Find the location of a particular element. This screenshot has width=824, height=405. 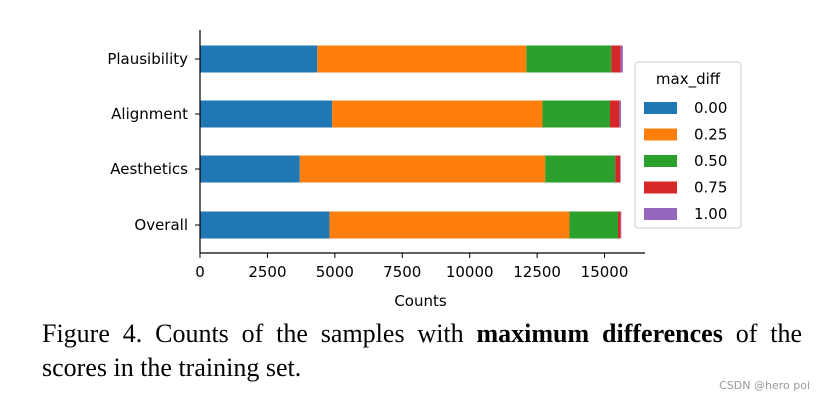

x-tick-label-0: 0 is located at coordinates (200, 272).